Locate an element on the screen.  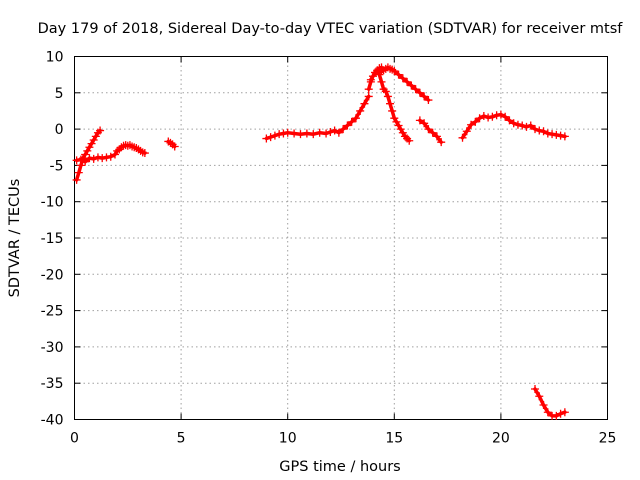
y-tick-label: -30 is located at coordinates (52, 348).